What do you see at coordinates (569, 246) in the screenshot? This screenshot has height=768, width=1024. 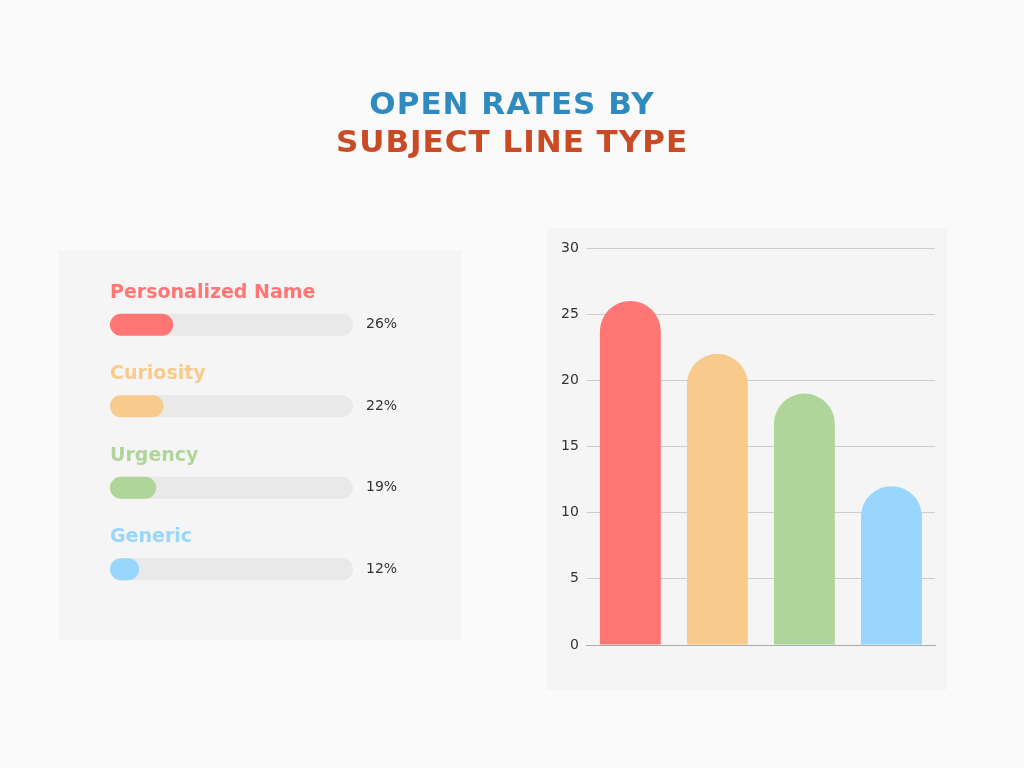 I see `y-tick-label: 30` at bounding box center [569, 246].